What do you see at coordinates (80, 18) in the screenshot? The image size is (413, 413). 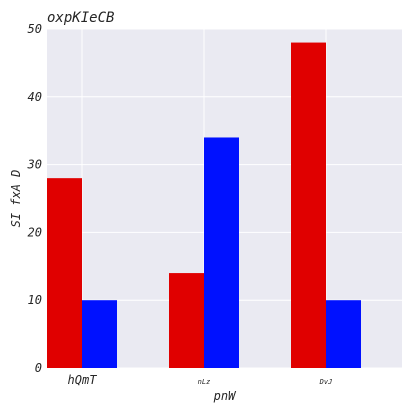 I see `chart-title: oxpKIeCB` at bounding box center [80, 18].